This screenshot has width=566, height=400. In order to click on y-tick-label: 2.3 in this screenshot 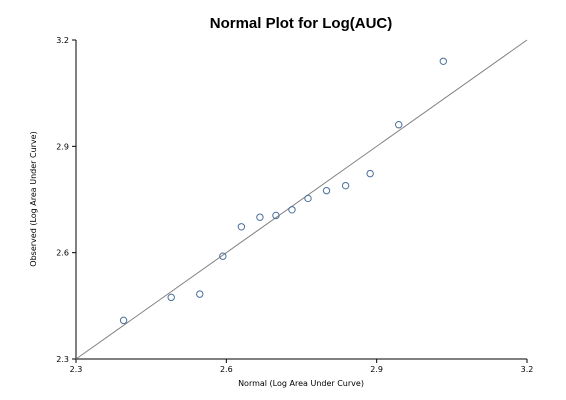, I will do `click(62, 359)`.